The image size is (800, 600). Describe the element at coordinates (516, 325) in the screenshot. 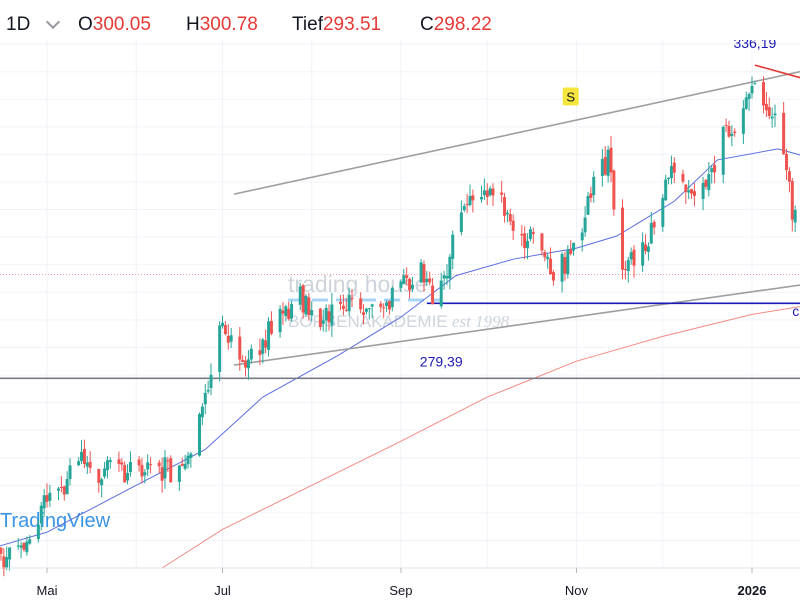

I see `channel-lower-line` at that location.